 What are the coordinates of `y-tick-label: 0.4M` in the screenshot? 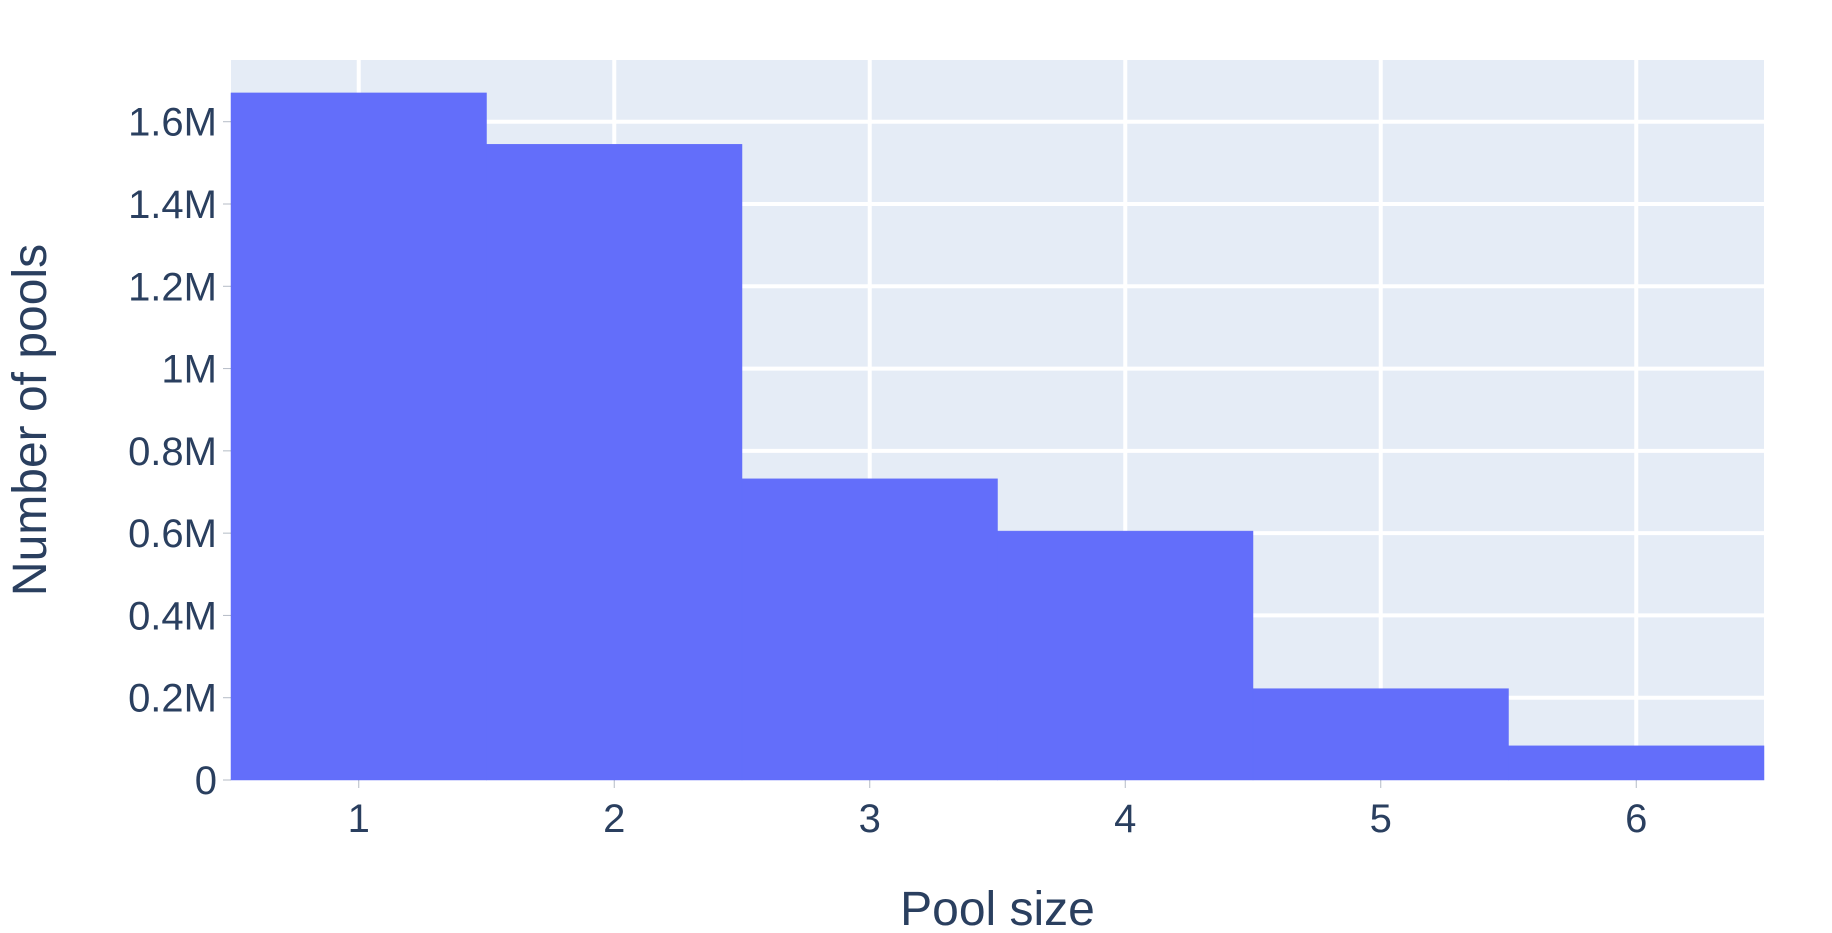 It's located at (172, 616).